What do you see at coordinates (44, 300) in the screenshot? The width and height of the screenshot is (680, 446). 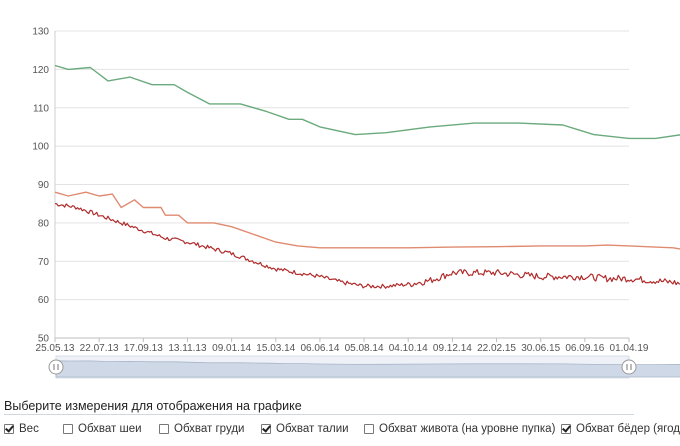 I see `y-tick-label: 60` at bounding box center [44, 300].